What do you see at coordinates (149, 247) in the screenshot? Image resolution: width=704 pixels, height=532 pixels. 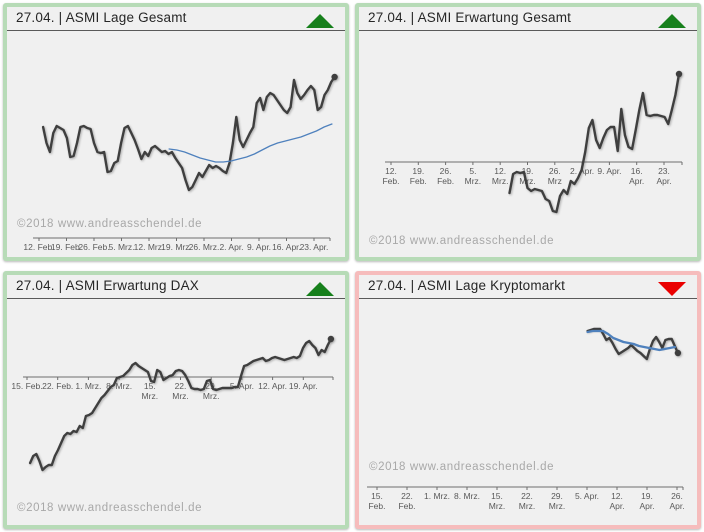 I see `svg-text: 12. Mrz.` at bounding box center [149, 247].